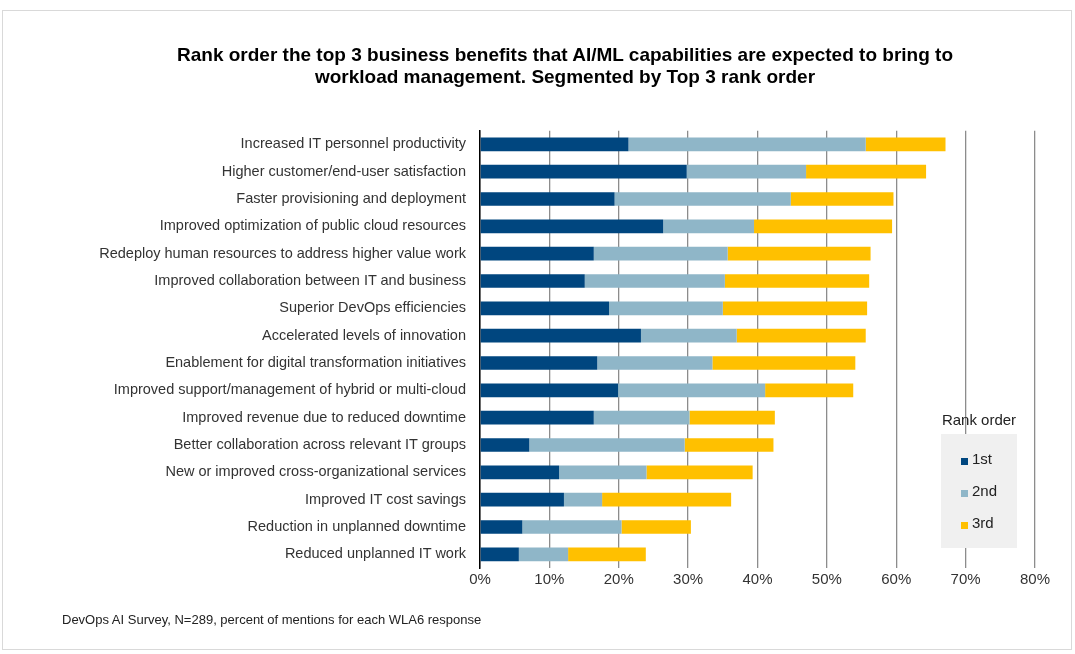 This screenshot has height=654, width=1075. I want to click on y-tick-label: Faster provisioning and deployment, so click(351, 198).